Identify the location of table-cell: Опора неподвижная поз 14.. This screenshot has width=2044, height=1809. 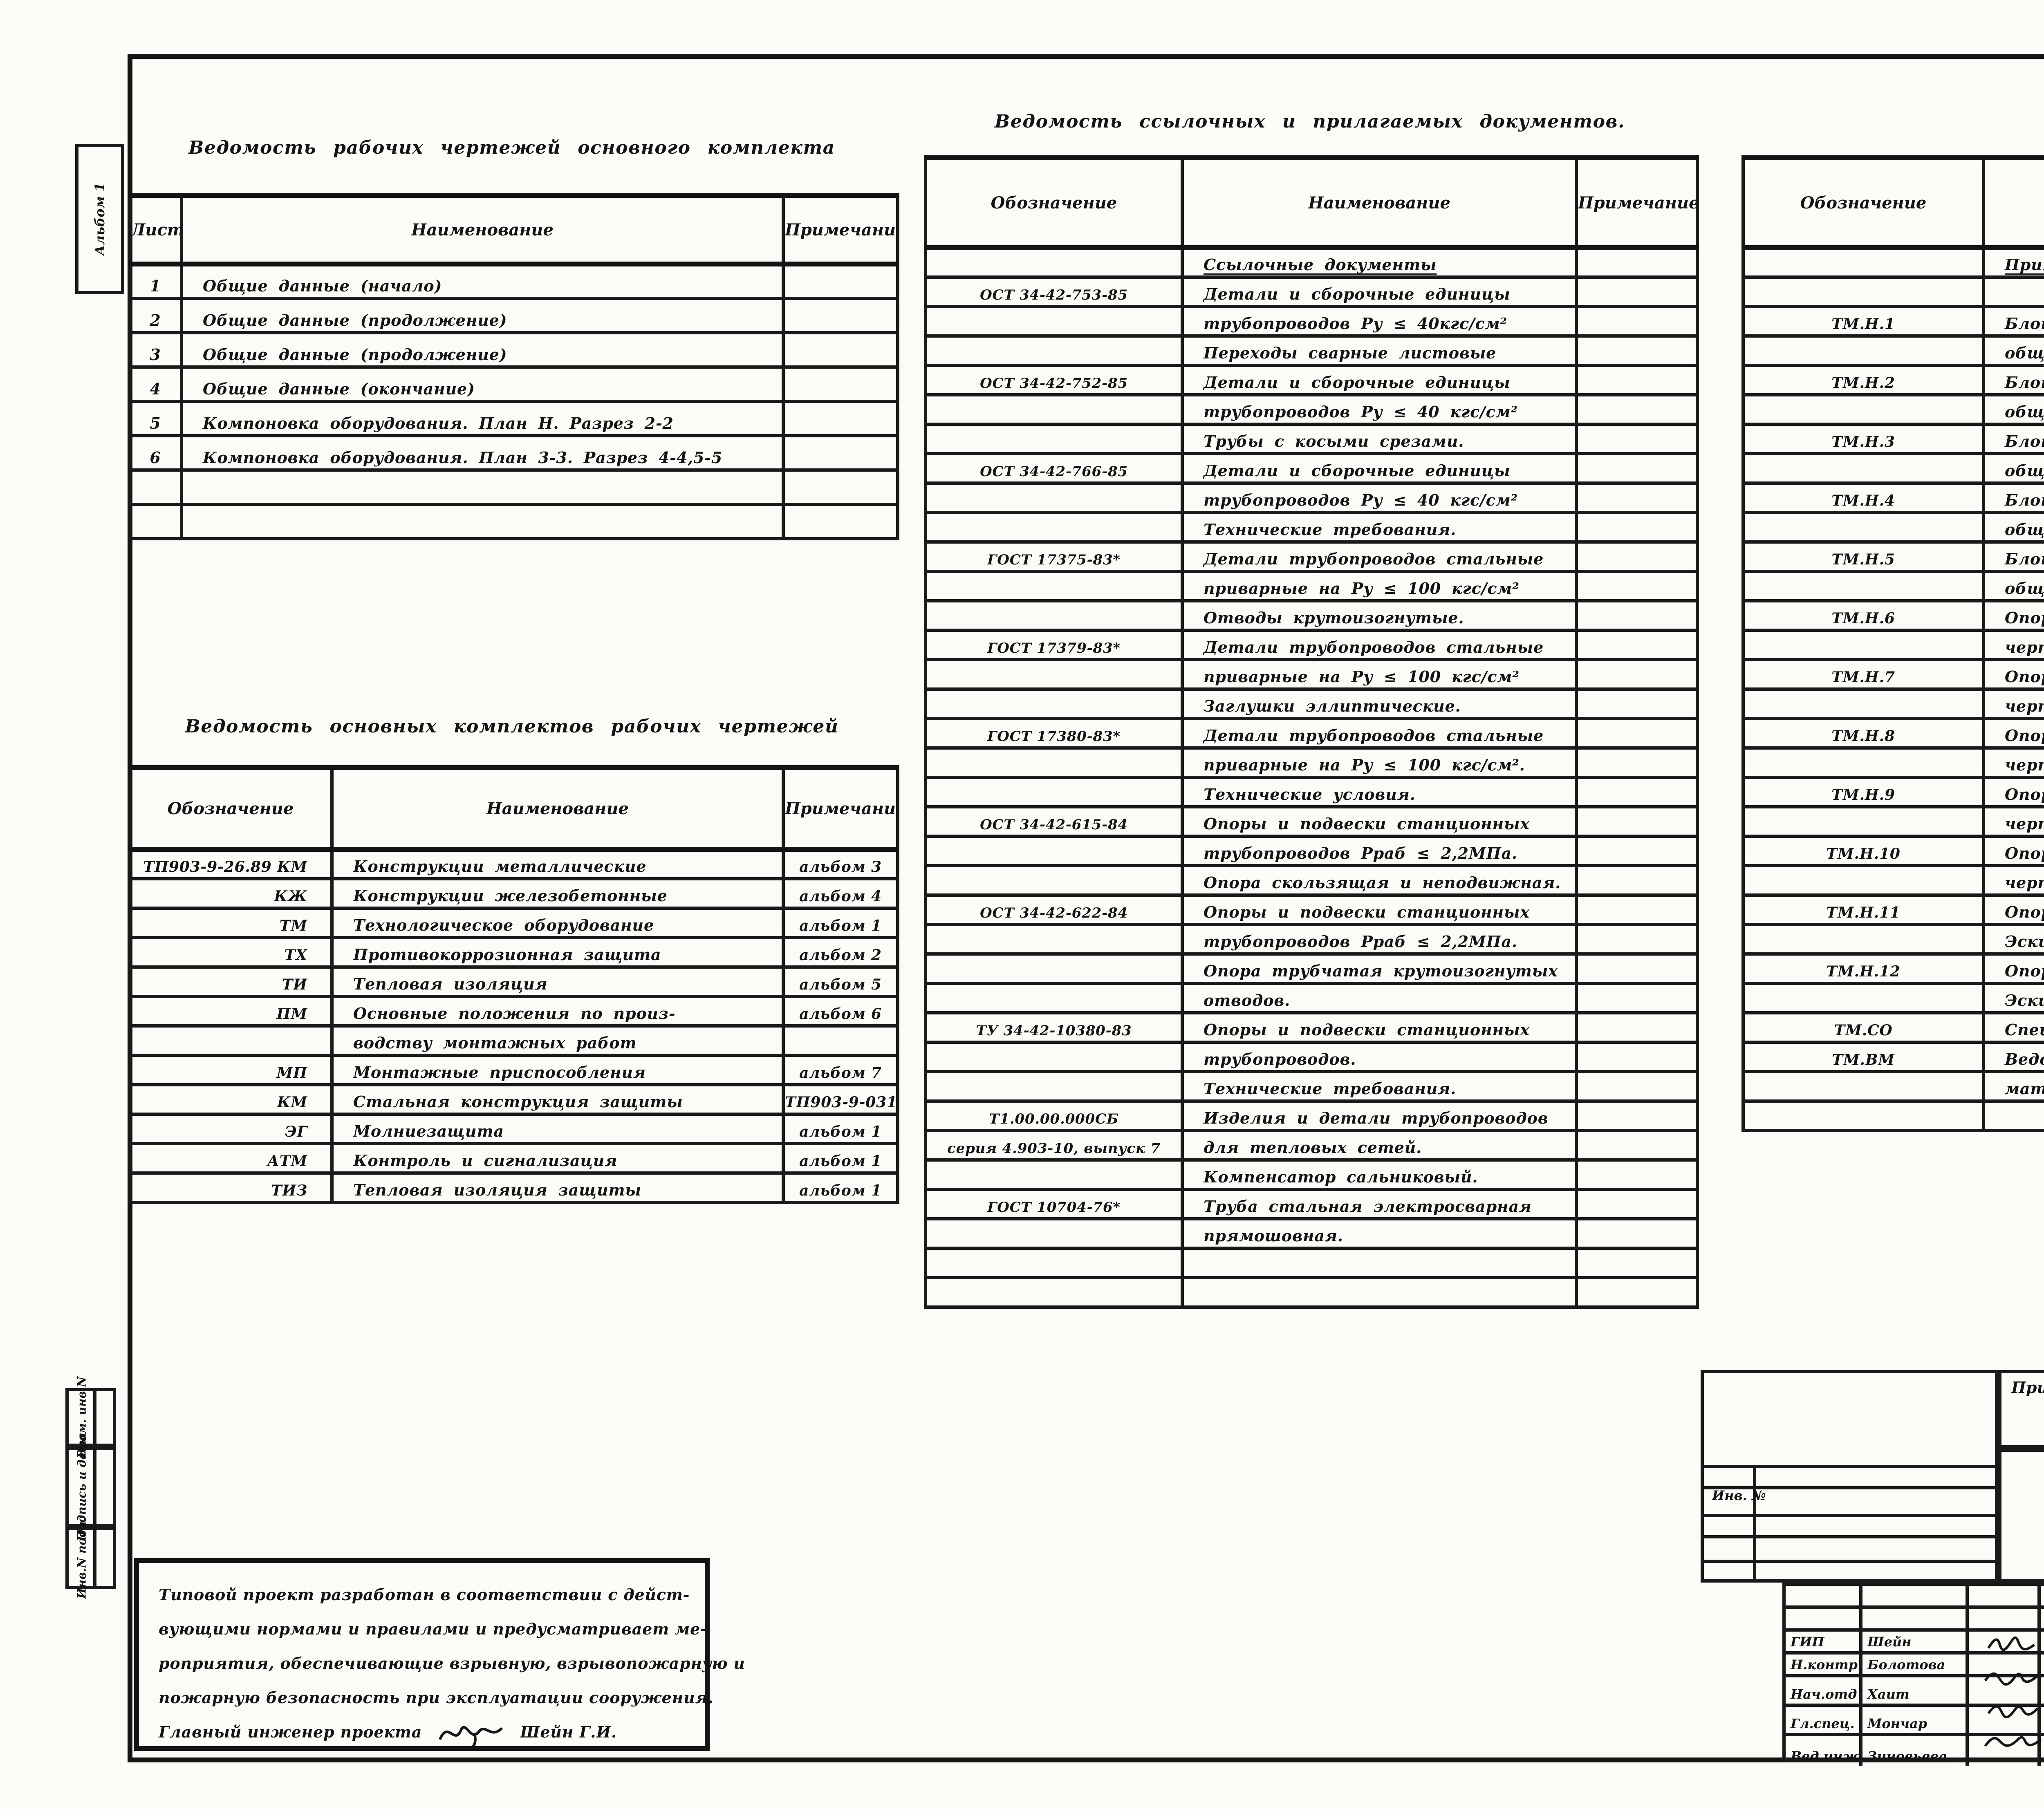
(2013, 910).